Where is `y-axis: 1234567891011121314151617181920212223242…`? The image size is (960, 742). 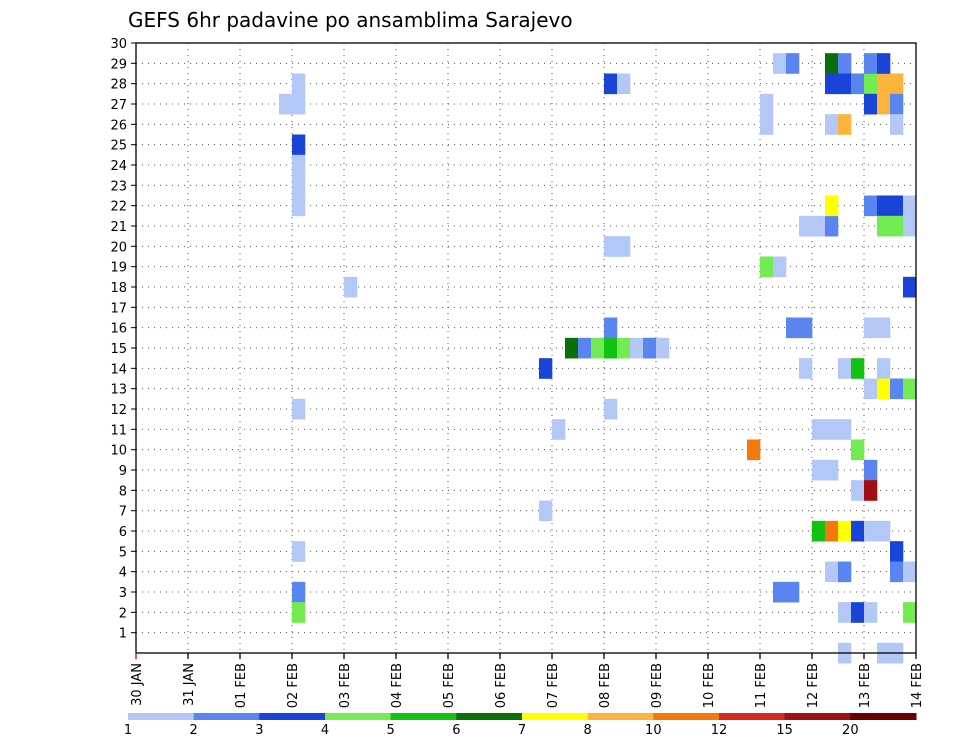
y-axis: 1234567891011121314151617181920212223242… is located at coordinates (123, 339).